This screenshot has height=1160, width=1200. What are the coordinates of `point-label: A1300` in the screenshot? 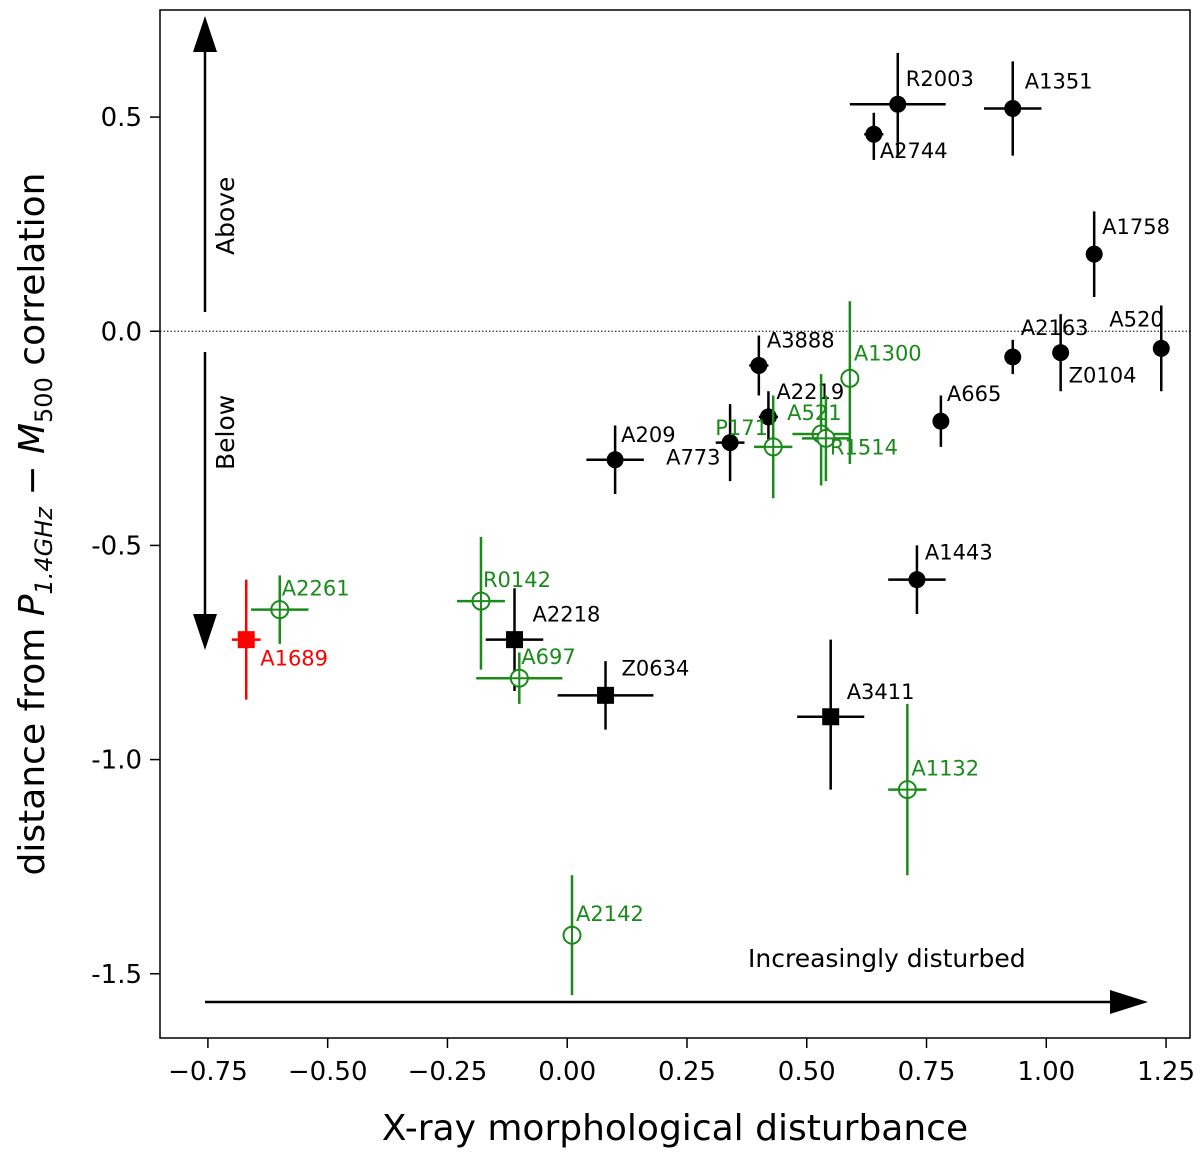 It's located at (888, 353).